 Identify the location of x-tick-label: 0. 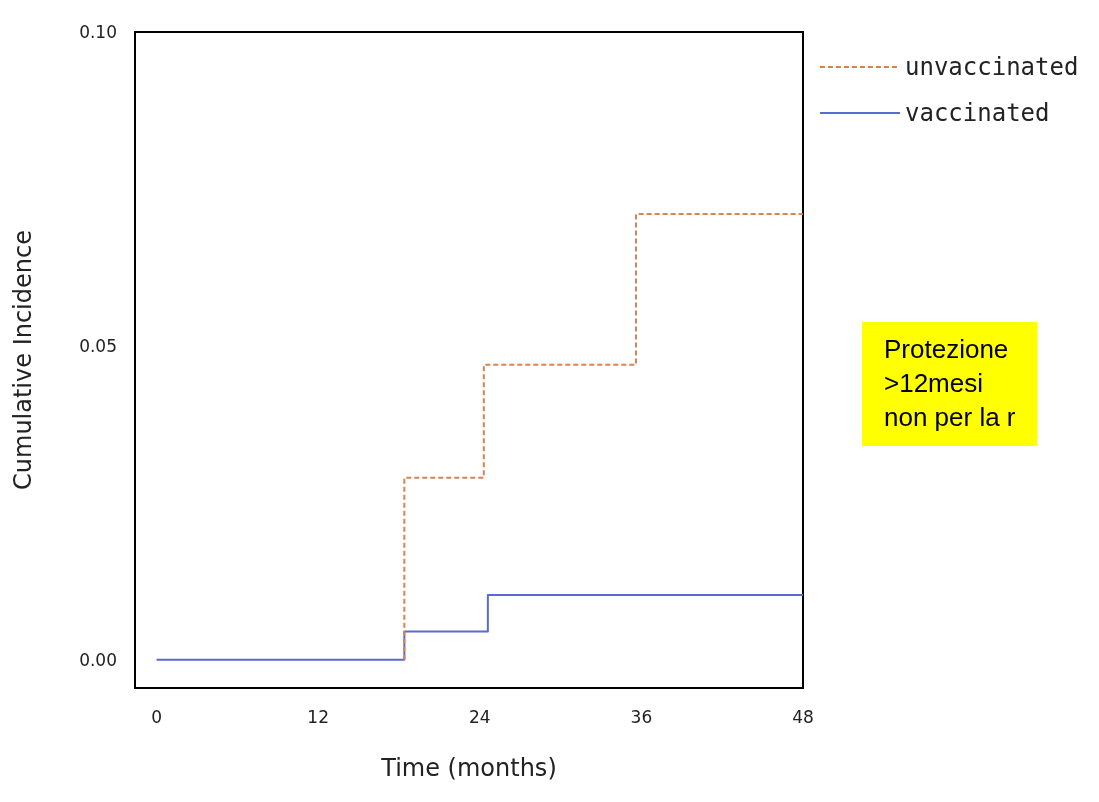
(156, 716).